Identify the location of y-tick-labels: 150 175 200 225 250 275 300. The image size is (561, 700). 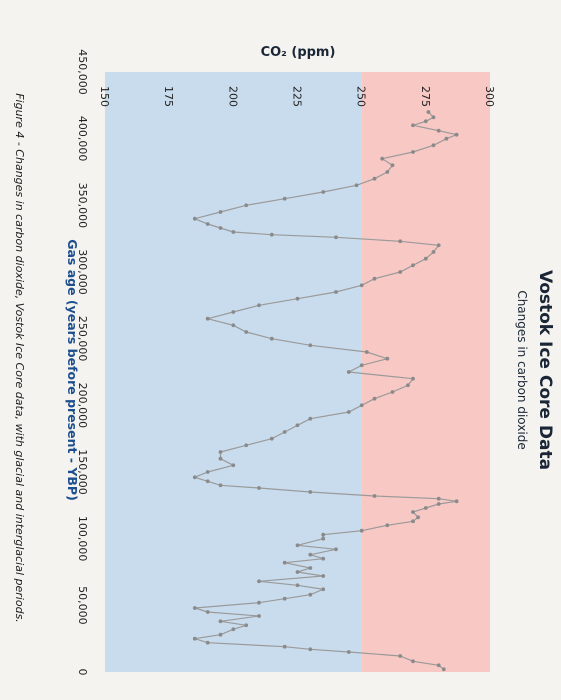
(297, 96).